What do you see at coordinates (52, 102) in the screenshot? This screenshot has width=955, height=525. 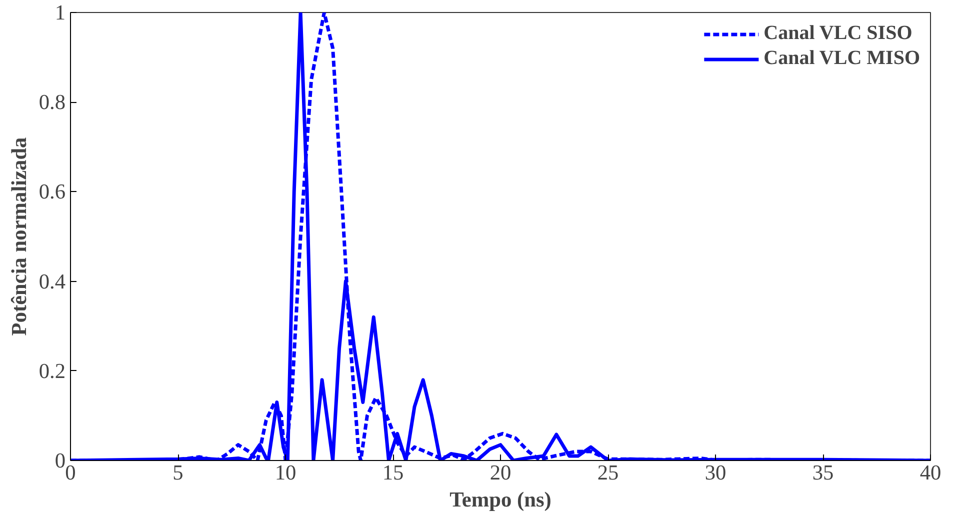 I see `y-tick-label: 0.8` at bounding box center [52, 102].